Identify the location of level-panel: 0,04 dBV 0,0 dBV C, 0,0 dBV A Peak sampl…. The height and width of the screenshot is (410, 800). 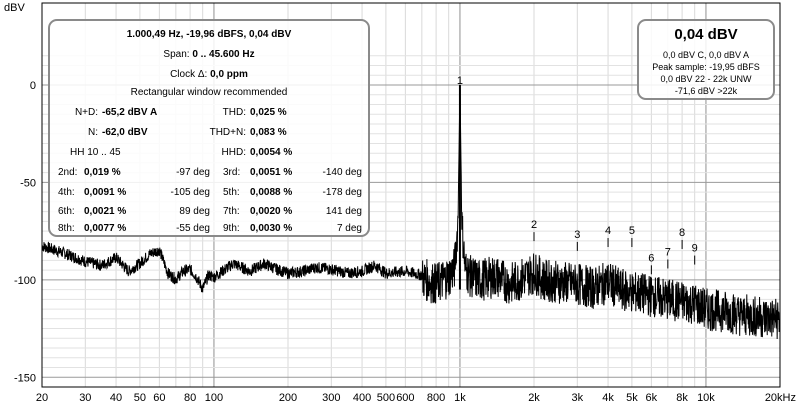
(706, 59).